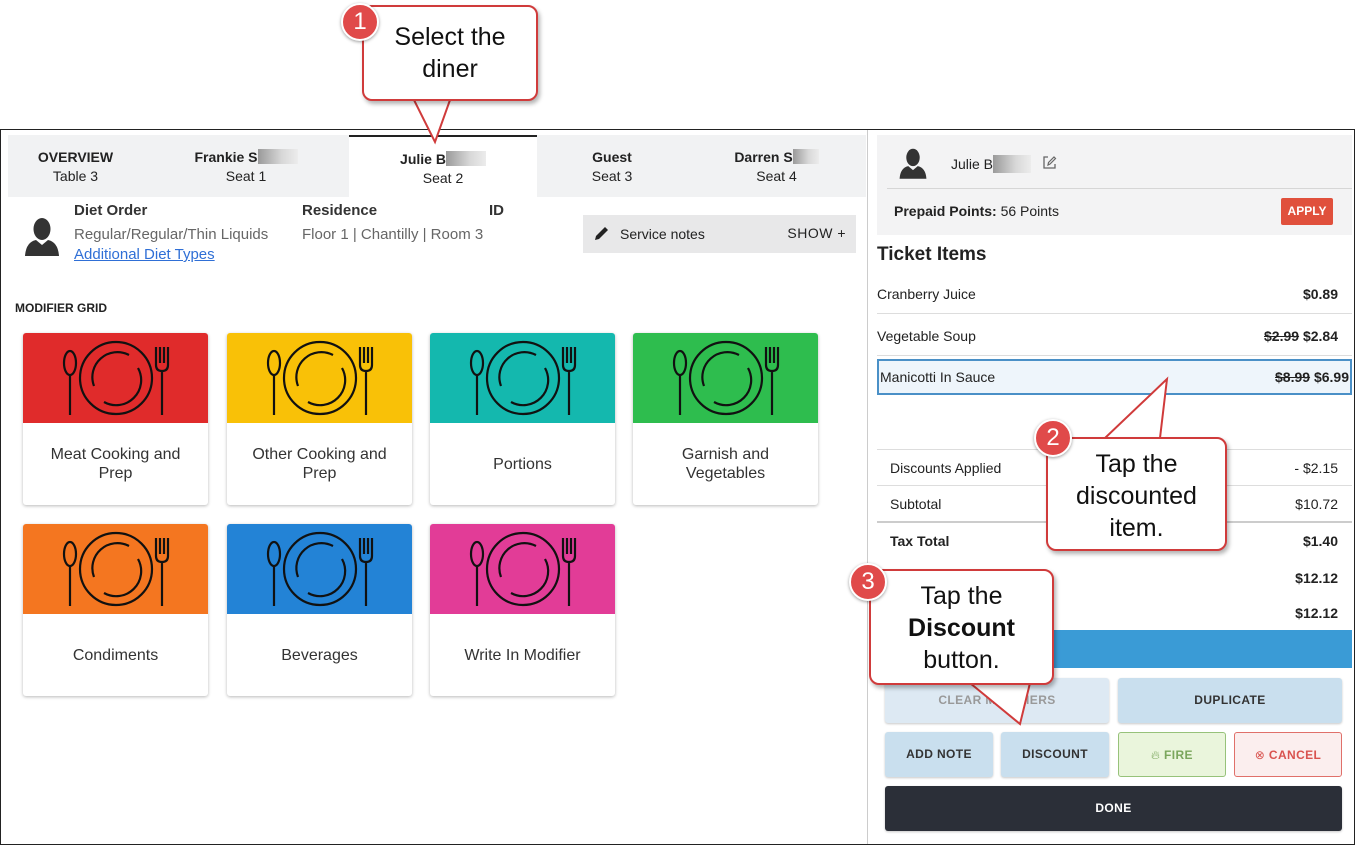 The width and height of the screenshot is (1355, 845). I want to click on diet-order-value: Regular/Regular/Thin Liquids, so click(171, 234).